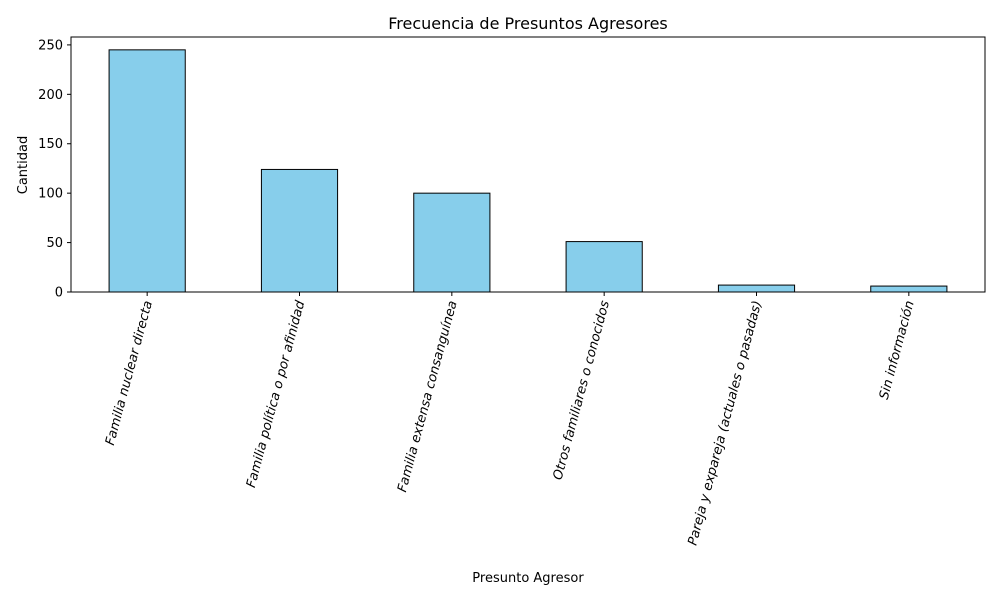 This screenshot has width=1000, height=600. What do you see at coordinates (50, 144) in the screenshot?
I see `y-tick-label: 150` at bounding box center [50, 144].